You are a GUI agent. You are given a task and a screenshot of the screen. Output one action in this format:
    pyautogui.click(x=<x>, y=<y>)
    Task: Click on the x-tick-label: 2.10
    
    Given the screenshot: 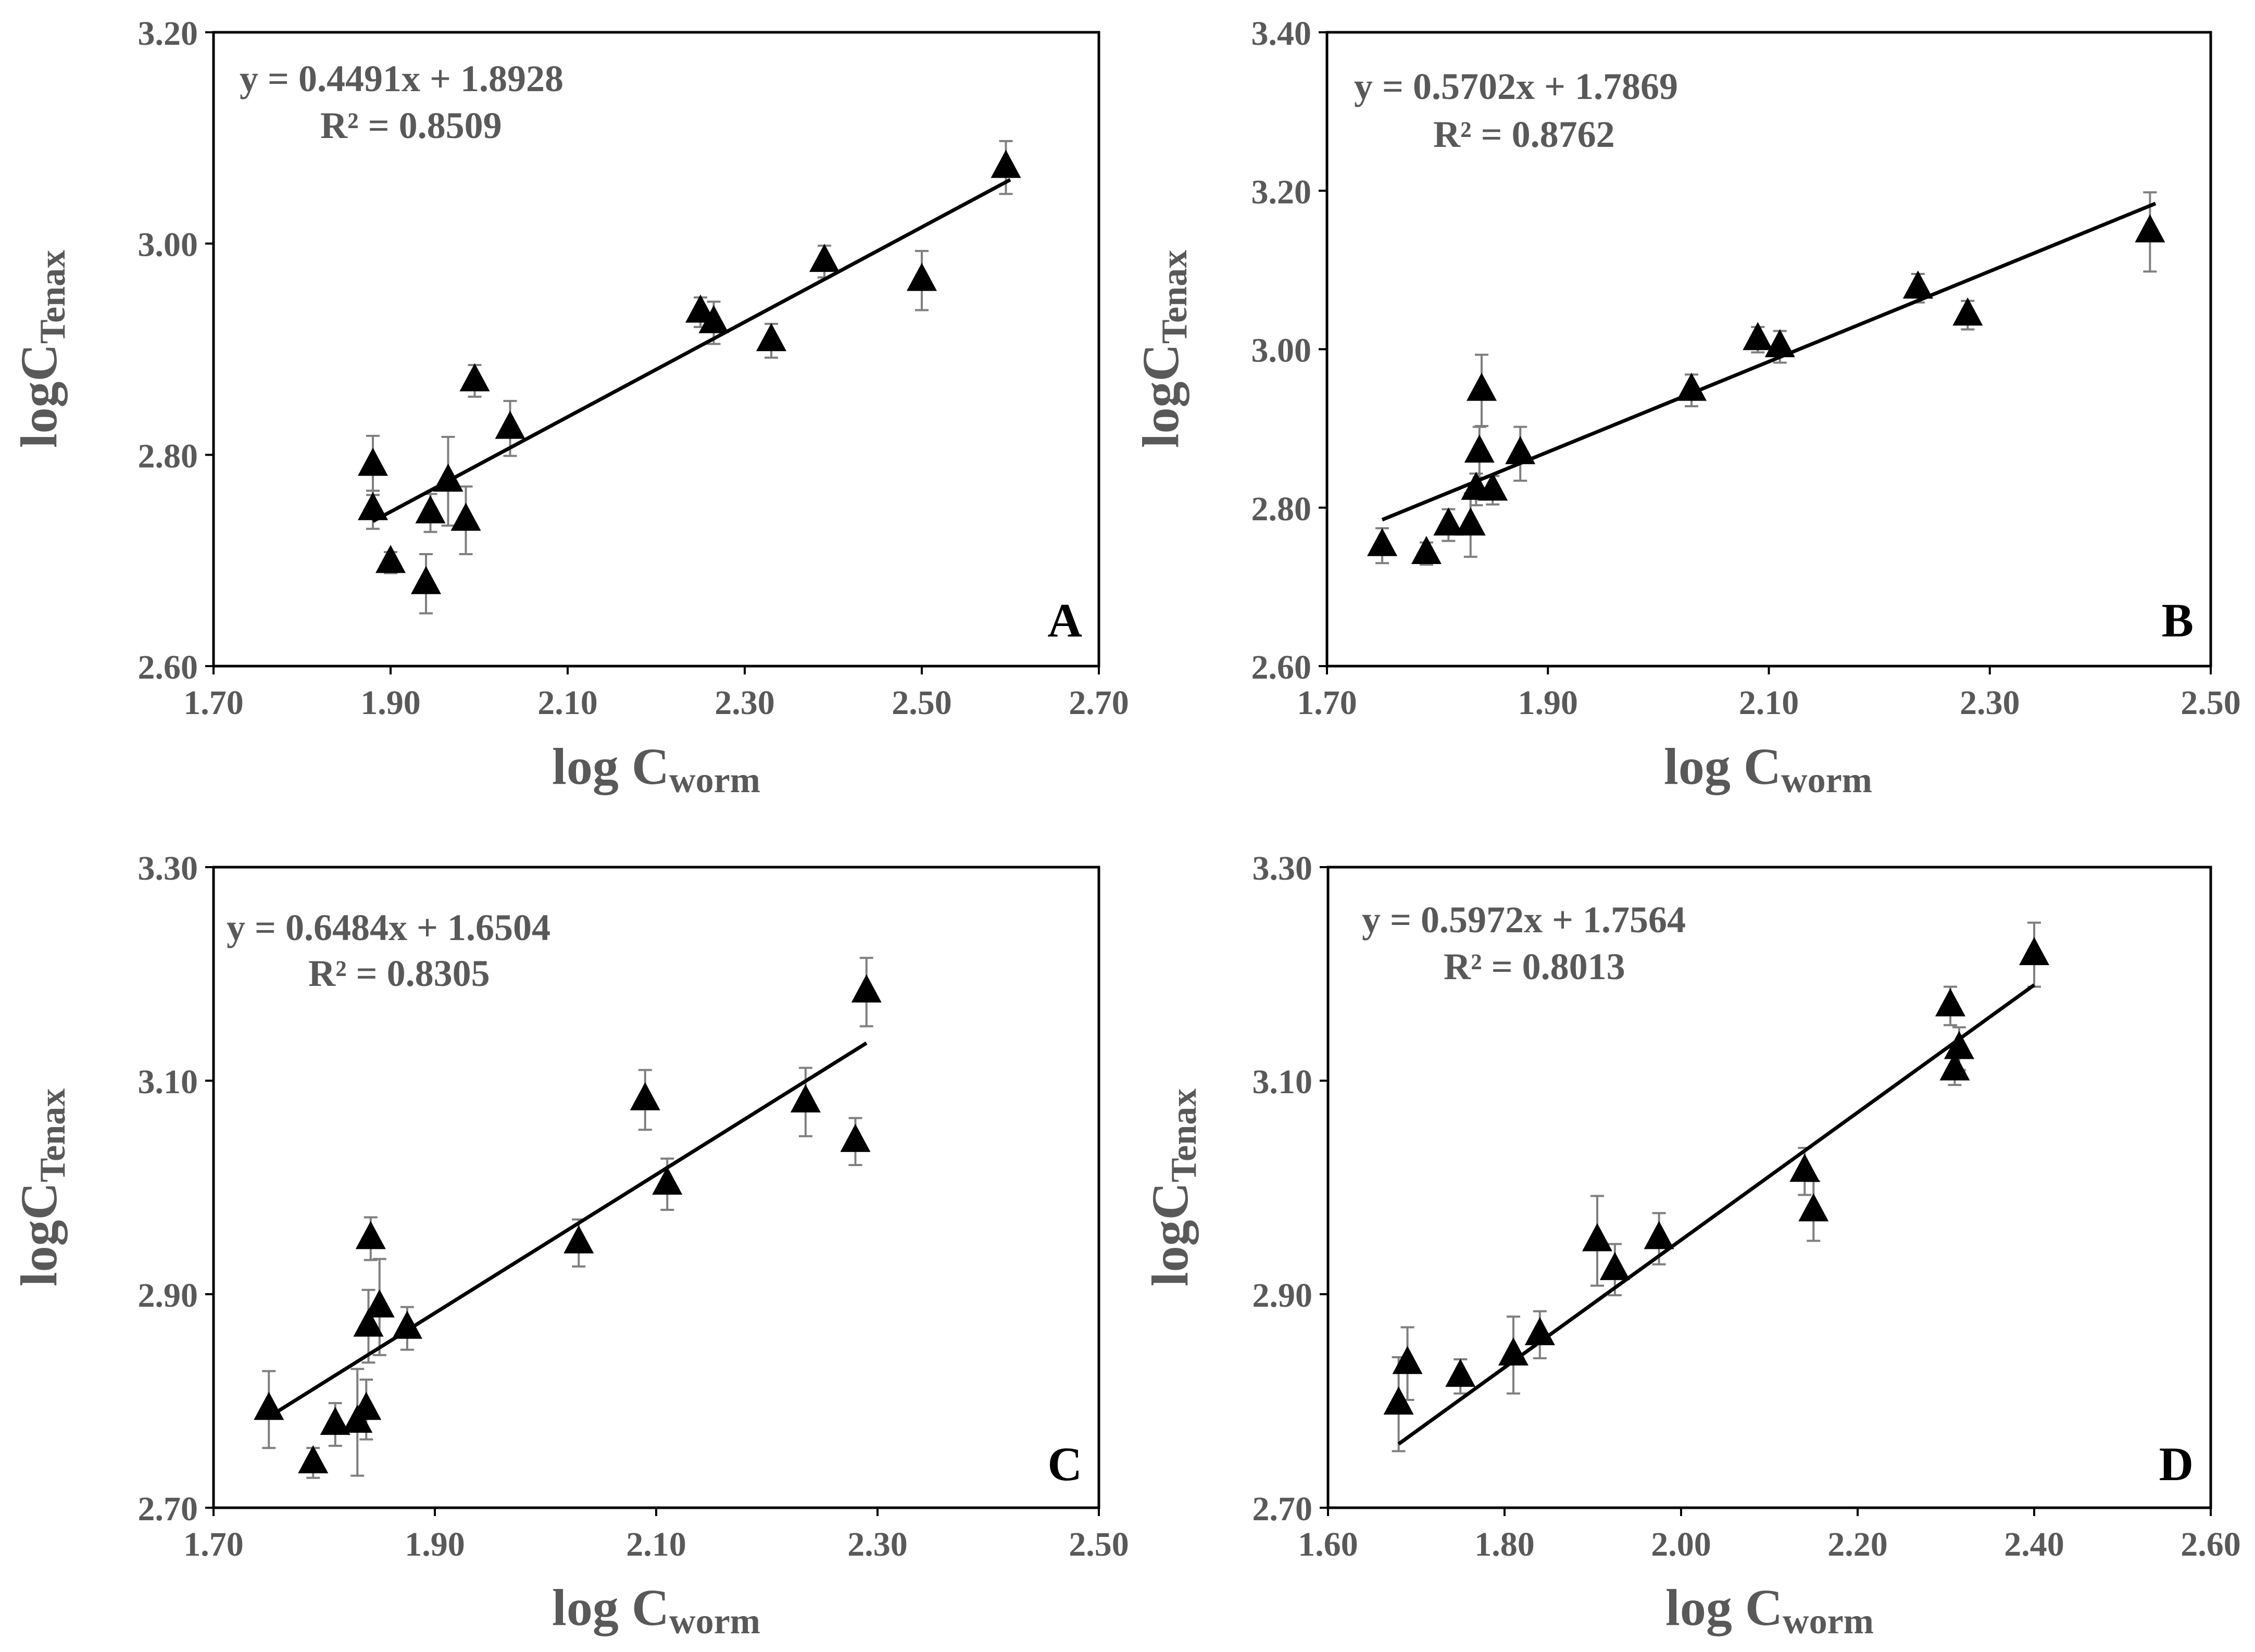 What is the action you would take?
    pyautogui.click(x=1769, y=703)
    